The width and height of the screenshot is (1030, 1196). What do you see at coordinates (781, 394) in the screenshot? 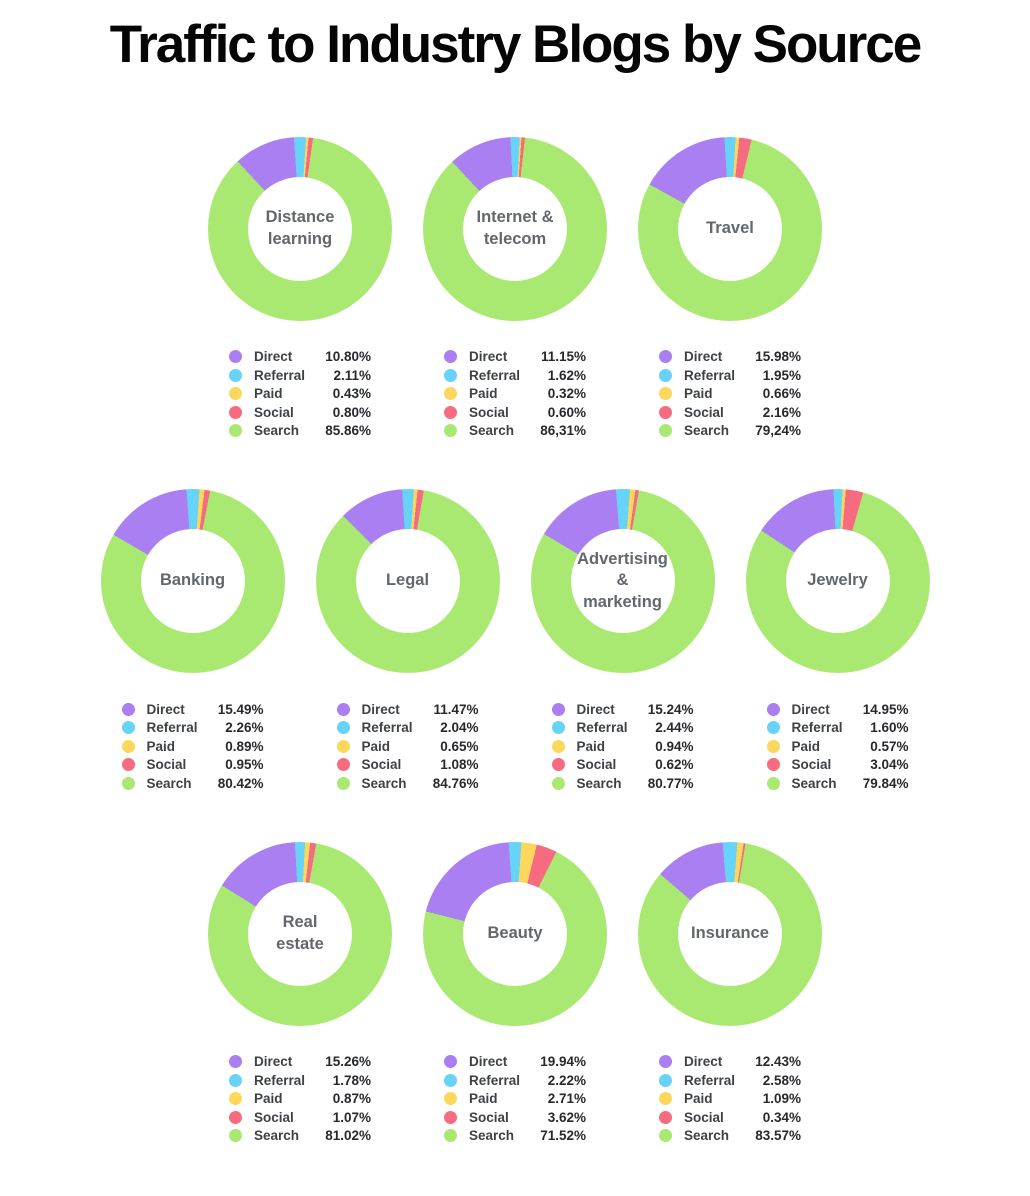
I see `legend-percent-value: 0.66%` at bounding box center [781, 394].